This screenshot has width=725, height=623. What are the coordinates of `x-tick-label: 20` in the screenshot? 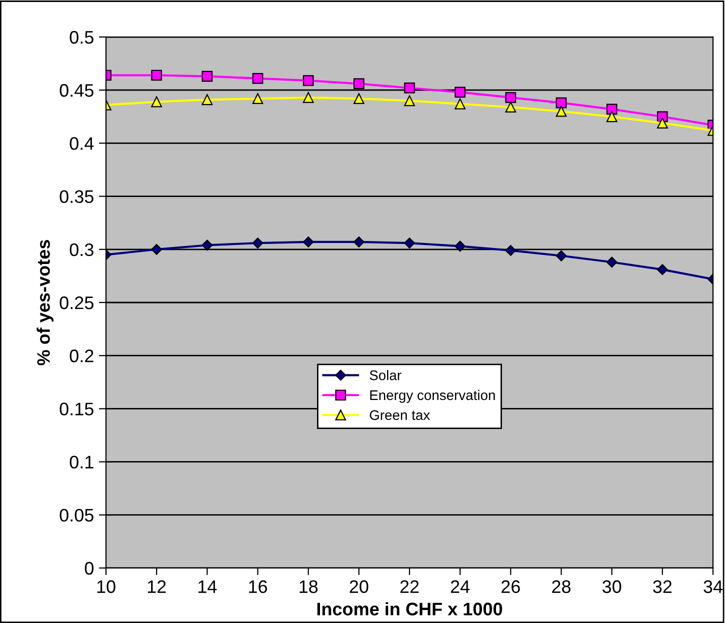 It's located at (359, 587).